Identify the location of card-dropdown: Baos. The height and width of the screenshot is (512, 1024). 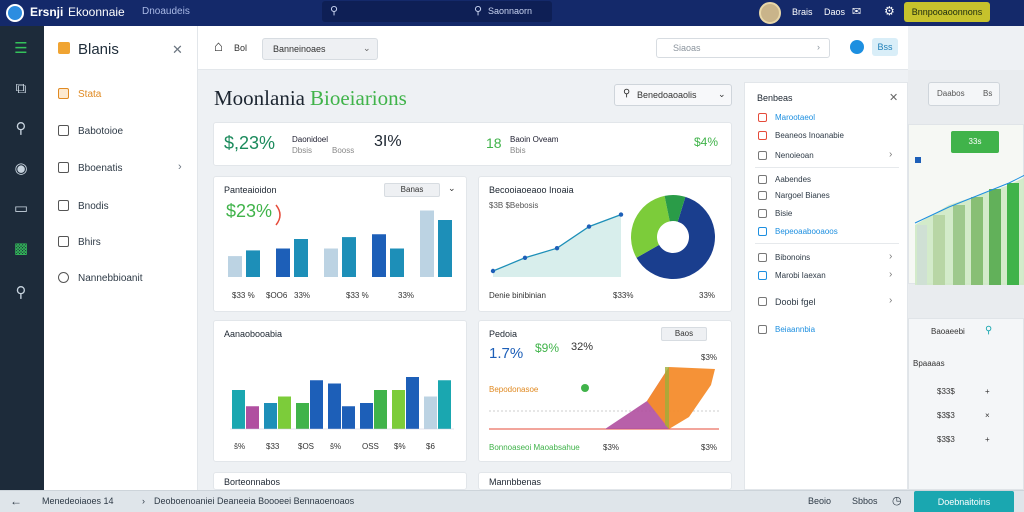
(684, 334).